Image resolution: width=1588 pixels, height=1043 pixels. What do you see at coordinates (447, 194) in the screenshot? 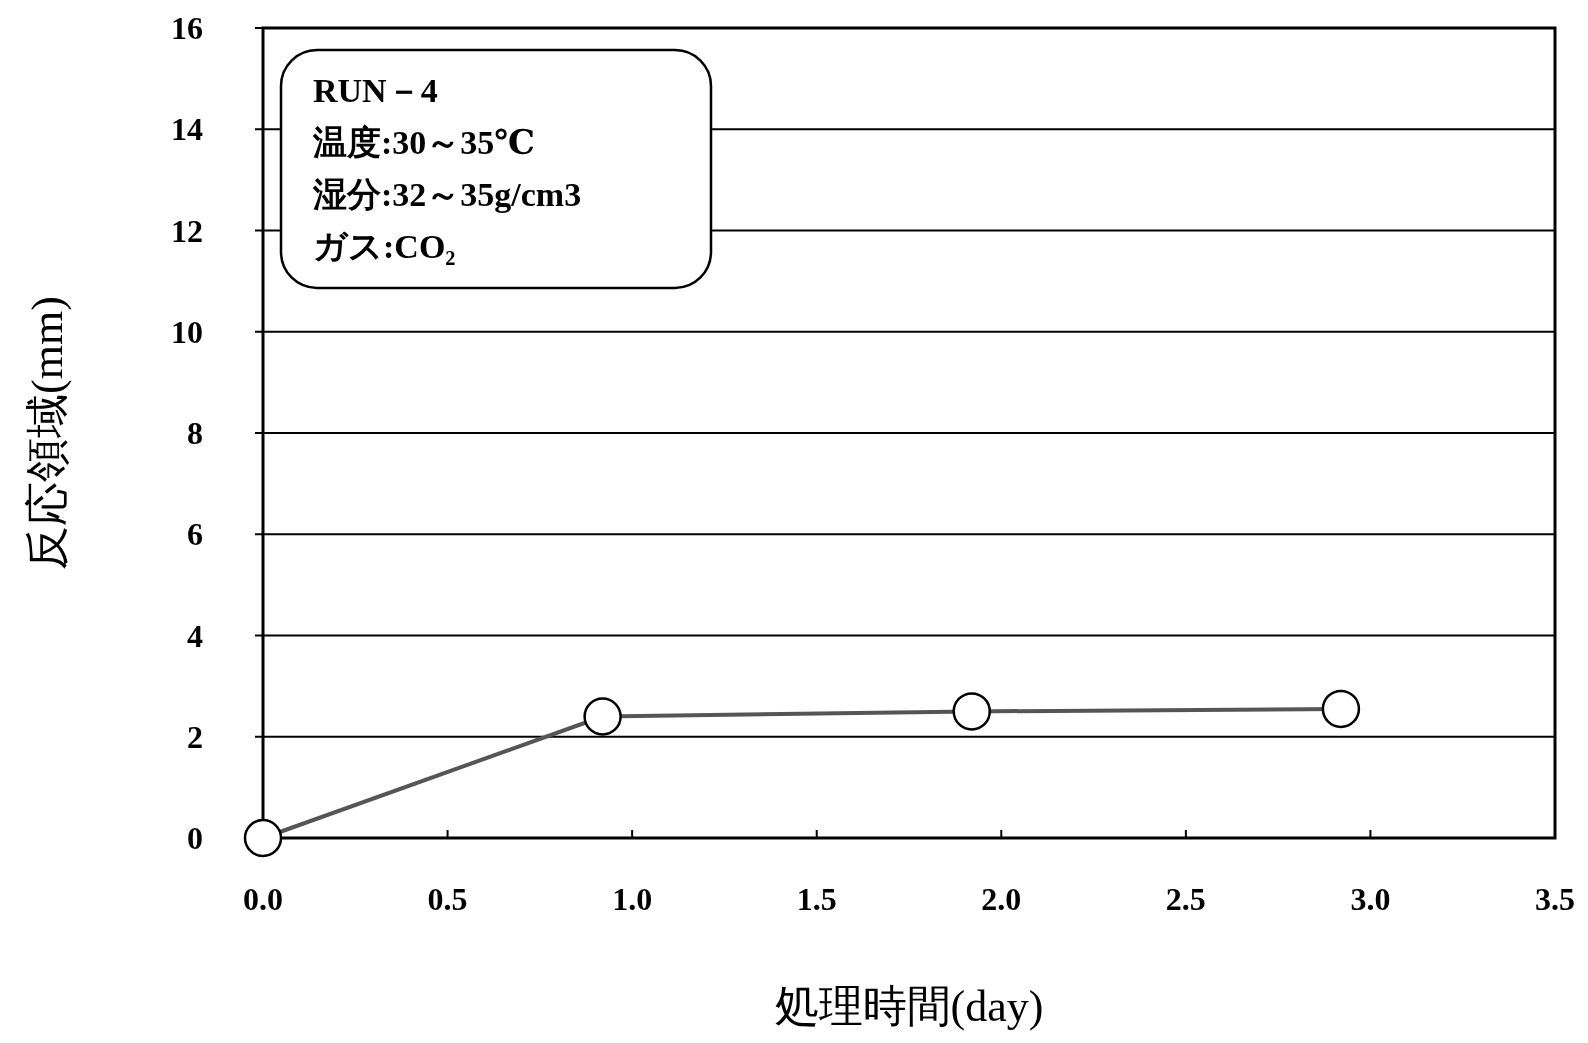
I see `annotation: 湿分:32～35g/cm3` at bounding box center [447, 194].